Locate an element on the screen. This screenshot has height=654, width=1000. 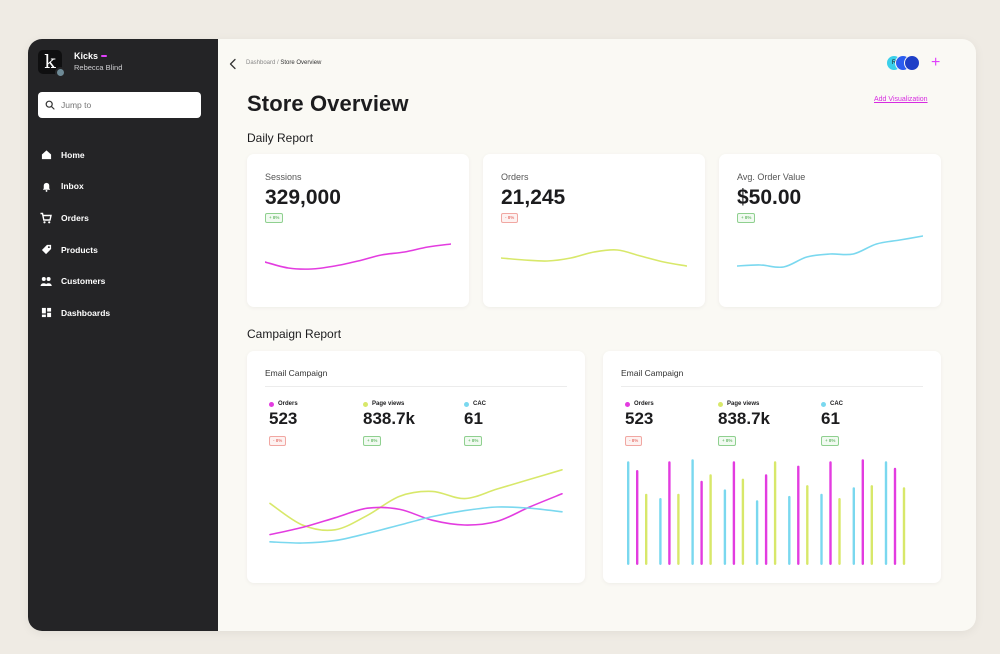
search-box is located at coordinates (119, 105).